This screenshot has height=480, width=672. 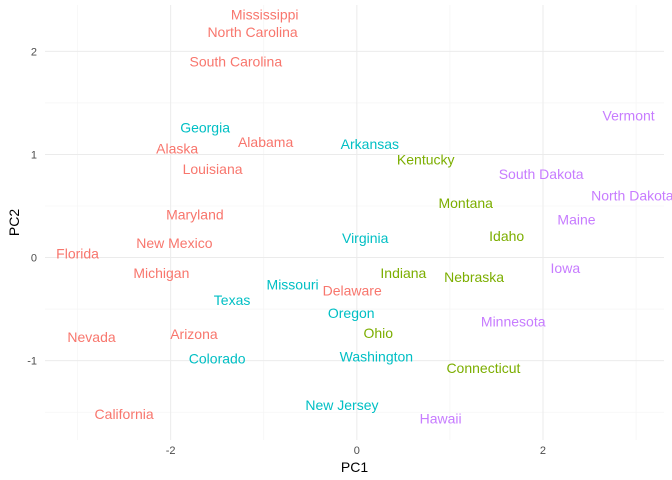 I want to click on y-tick-label: 0, so click(x=34, y=259).